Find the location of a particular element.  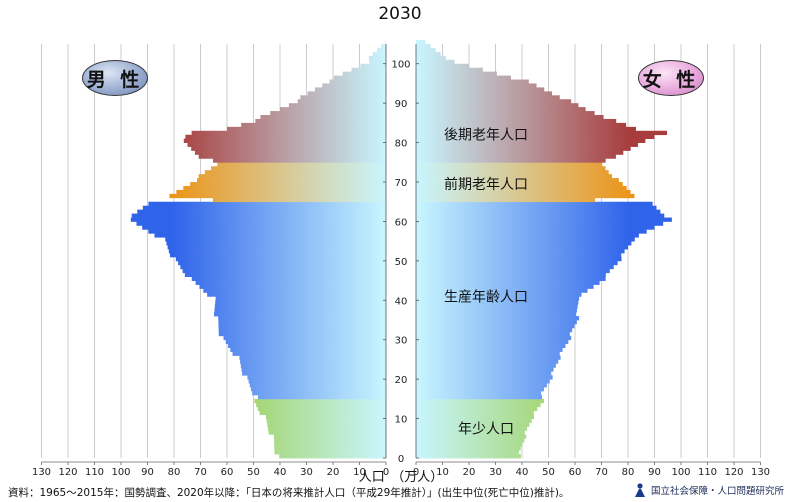

x-tick-label-female: 20 is located at coordinates (469, 472).